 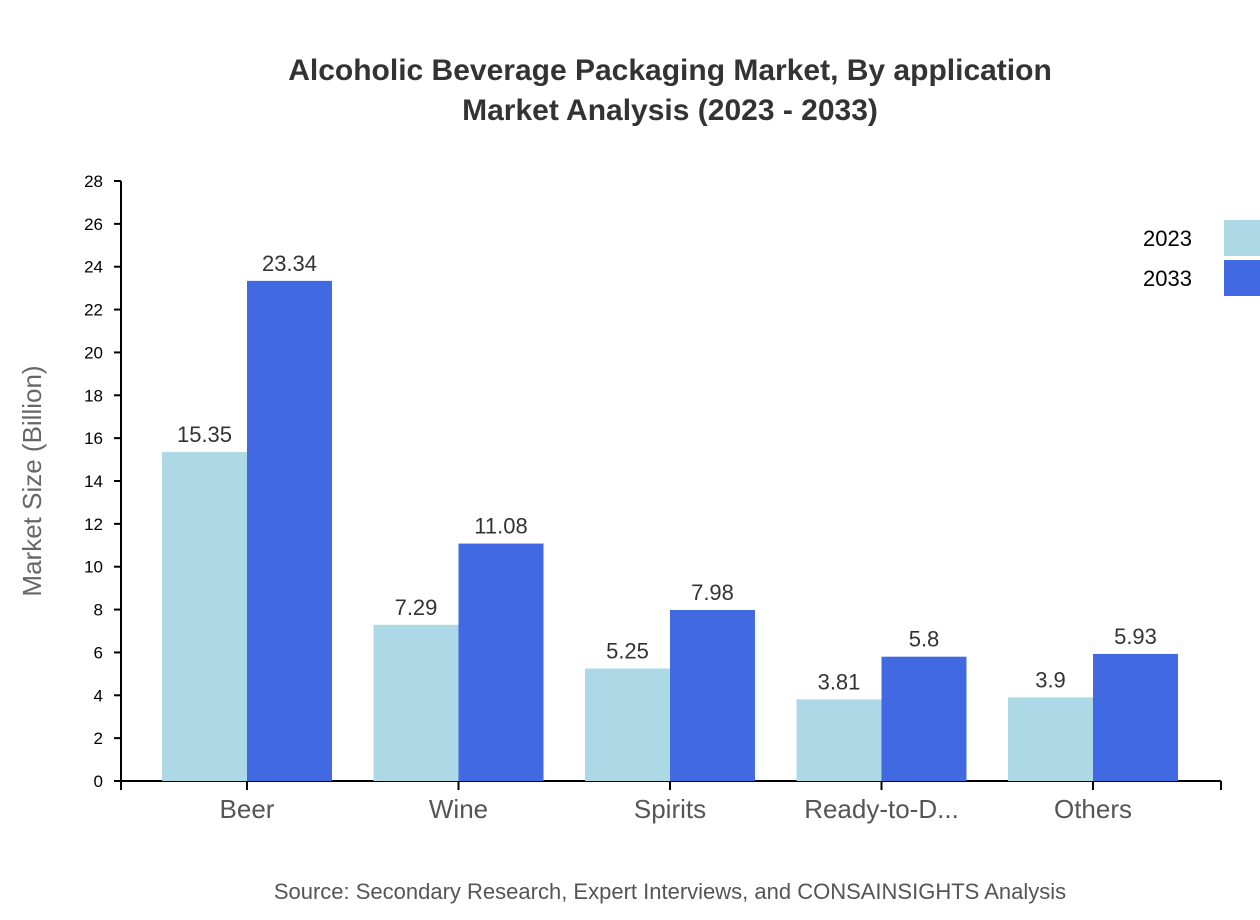 I want to click on y-tick-label: 12, so click(x=93, y=524).